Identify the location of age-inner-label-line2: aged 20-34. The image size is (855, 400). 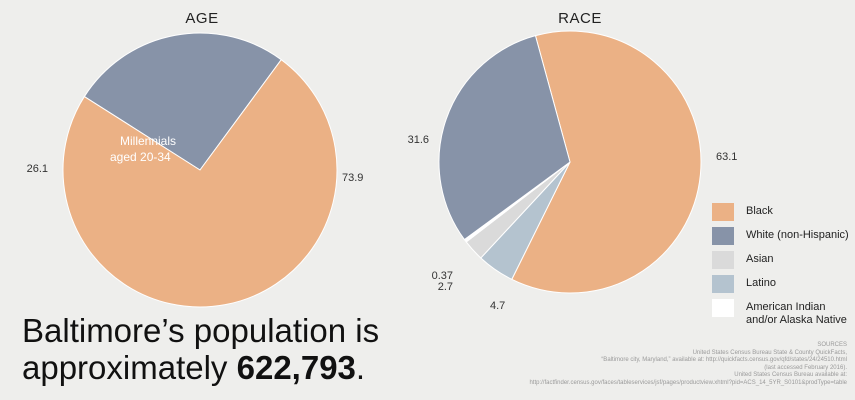
(140, 157).